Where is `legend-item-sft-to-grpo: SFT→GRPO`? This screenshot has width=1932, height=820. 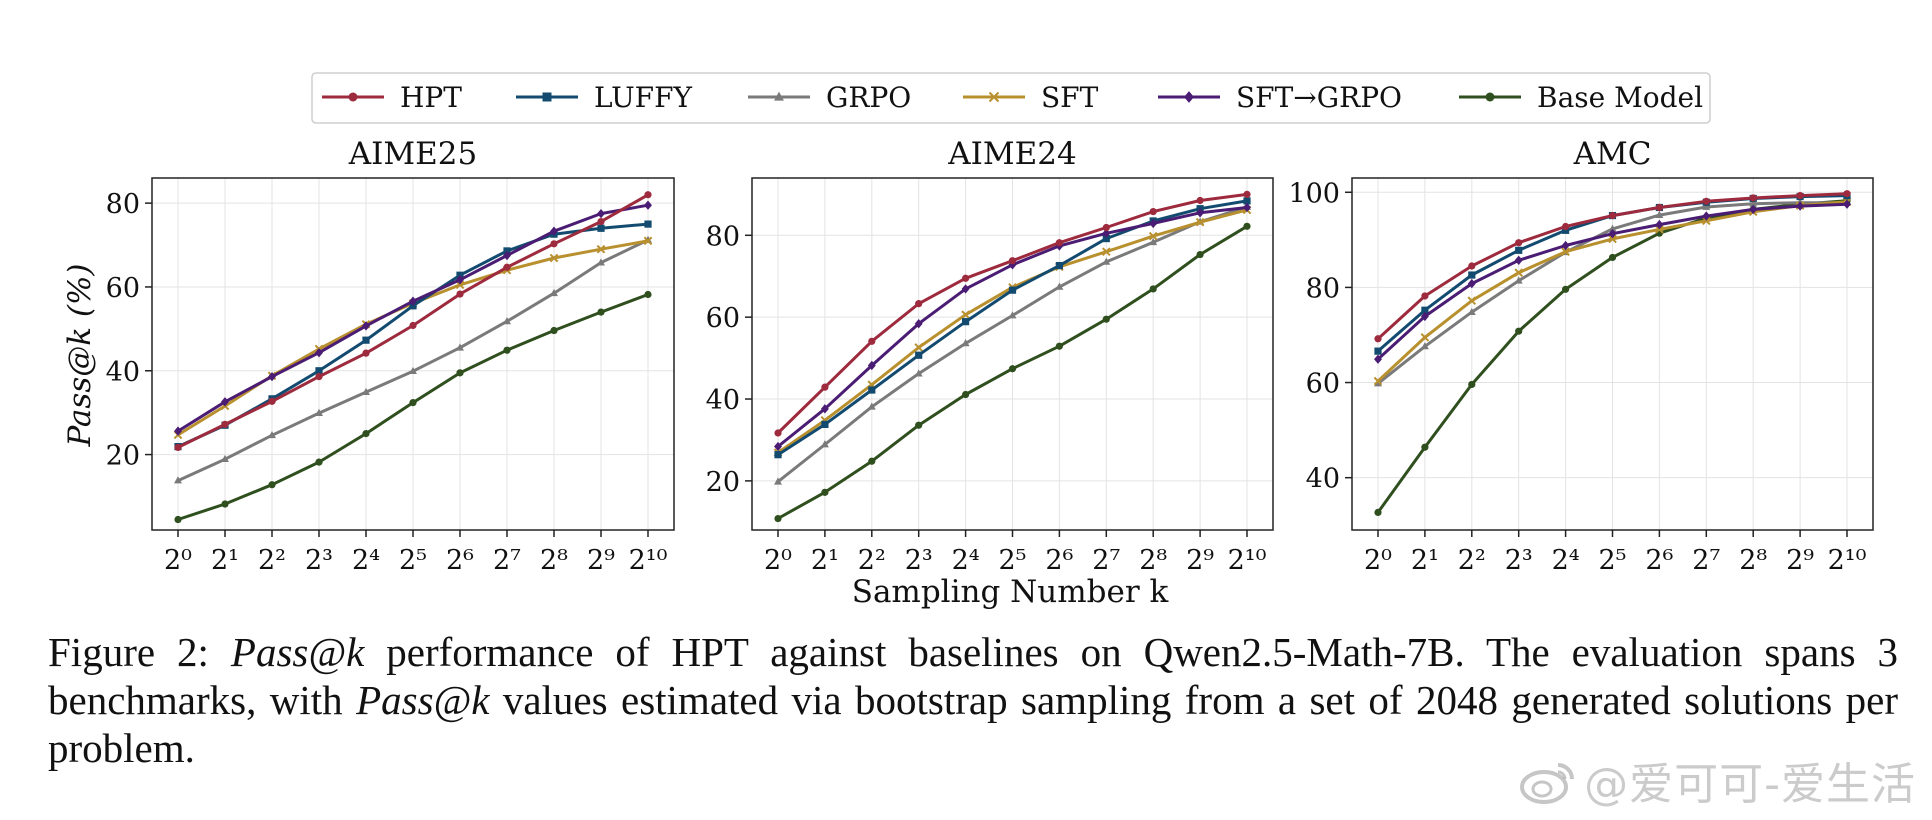 legend-item-sft-to-grpo: SFT→GRPO is located at coordinates (1280, 97).